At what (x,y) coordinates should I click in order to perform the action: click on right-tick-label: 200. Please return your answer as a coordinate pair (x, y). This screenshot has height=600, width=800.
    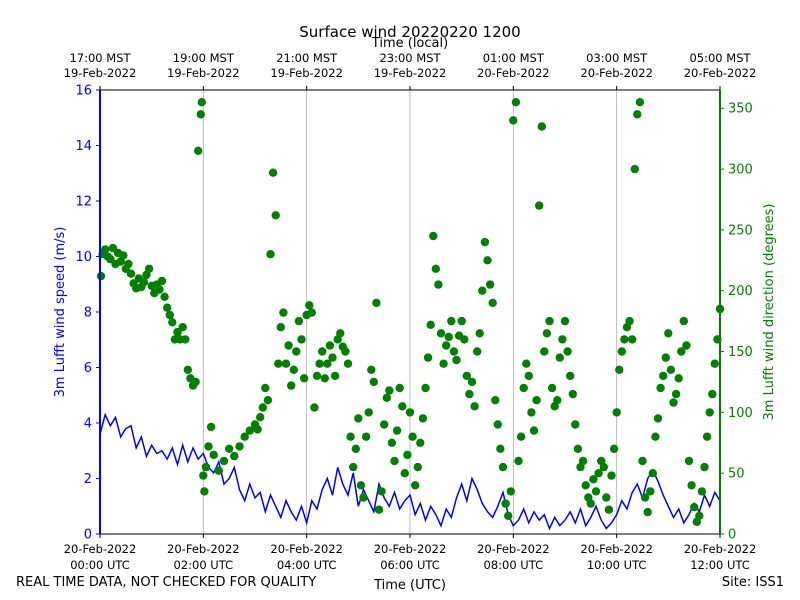
    Looking at the image, I should click on (740, 291).